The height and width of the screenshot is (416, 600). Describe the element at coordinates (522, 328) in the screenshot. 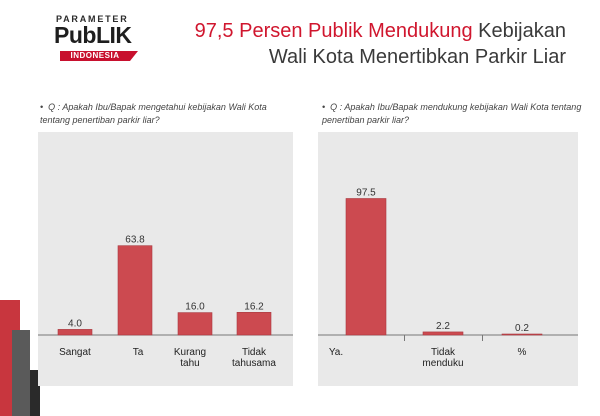

I see `data-label: 0.2` at that location.